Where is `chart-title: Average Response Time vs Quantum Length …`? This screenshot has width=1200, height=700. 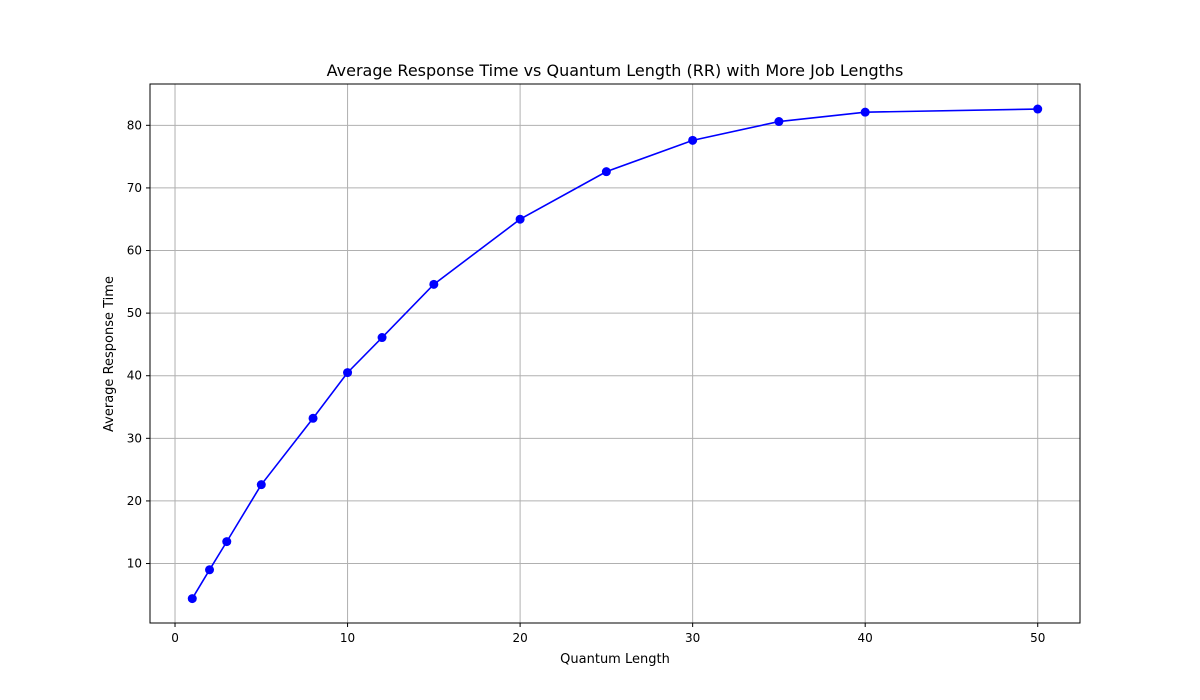 chart-title: Average Response Time vs Quantum Length … is located at coordinates (615, 70).